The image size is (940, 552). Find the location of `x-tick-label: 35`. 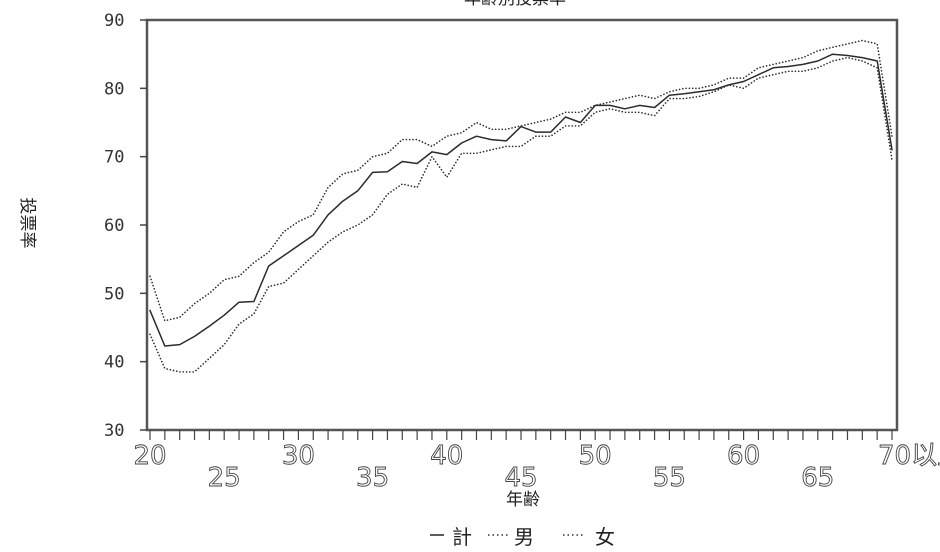

x-tick-label: 35 is located at coordinates (372, 478).